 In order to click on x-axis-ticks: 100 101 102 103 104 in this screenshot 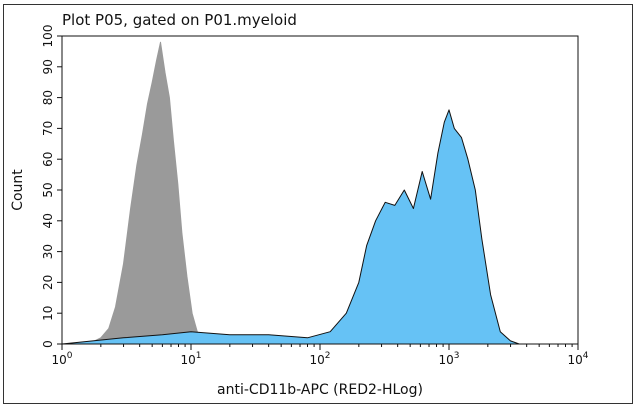, I will do `click(320, 355)`.